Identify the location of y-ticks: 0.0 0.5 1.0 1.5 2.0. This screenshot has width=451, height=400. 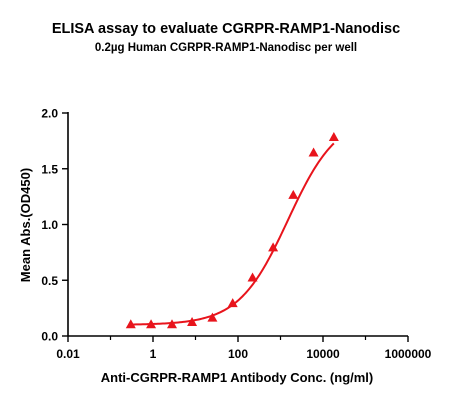
(54, 225).